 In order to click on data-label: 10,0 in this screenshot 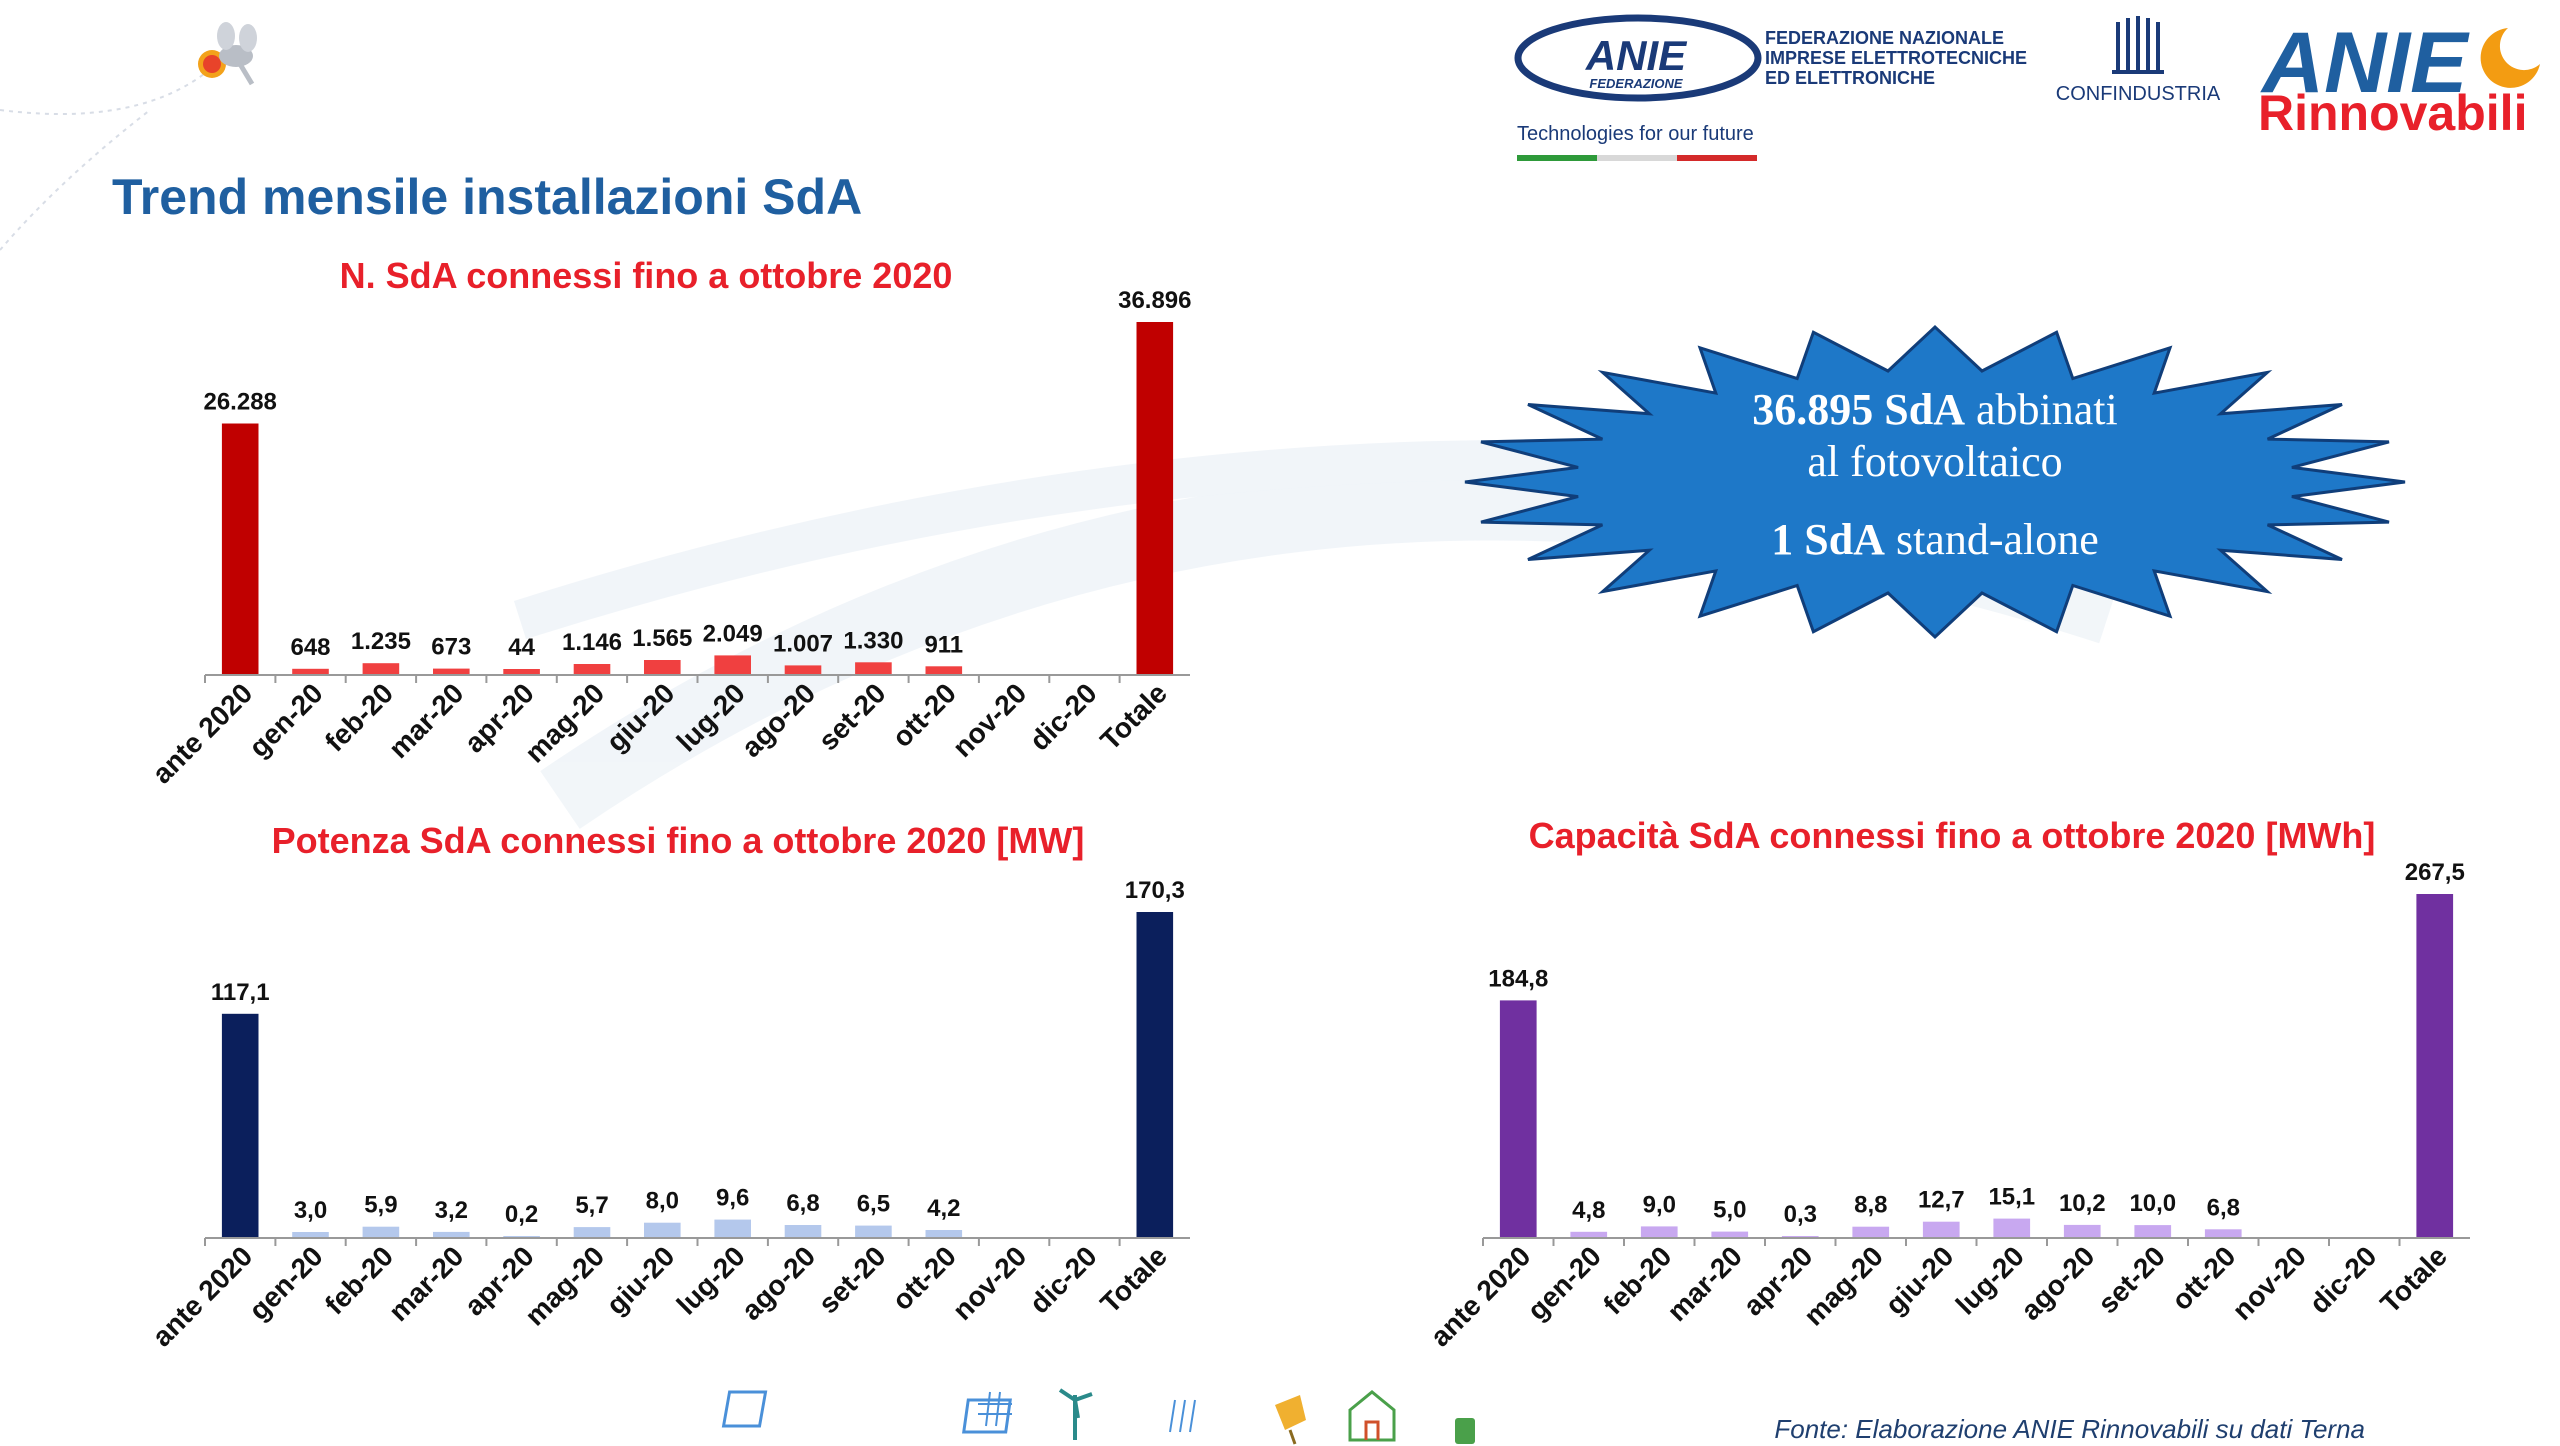, I will do `click(2152, 1203)`.